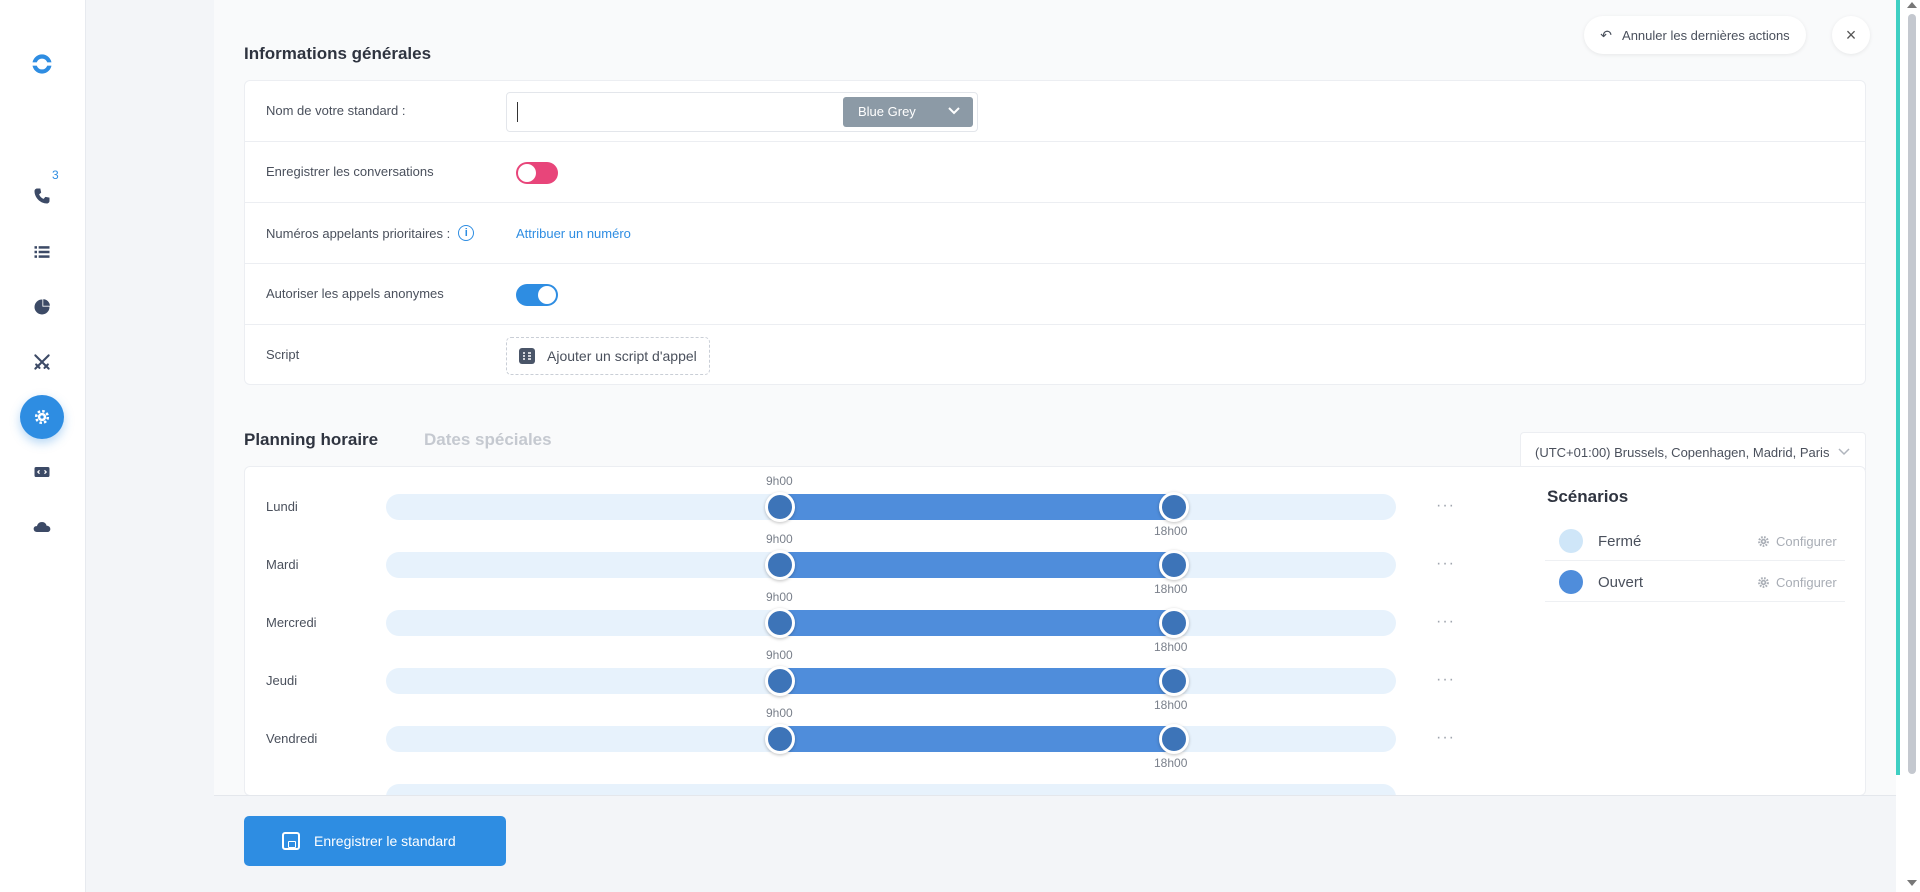  I want to click on assign-number-link: Attribuer un numéro, so click(573, 233).